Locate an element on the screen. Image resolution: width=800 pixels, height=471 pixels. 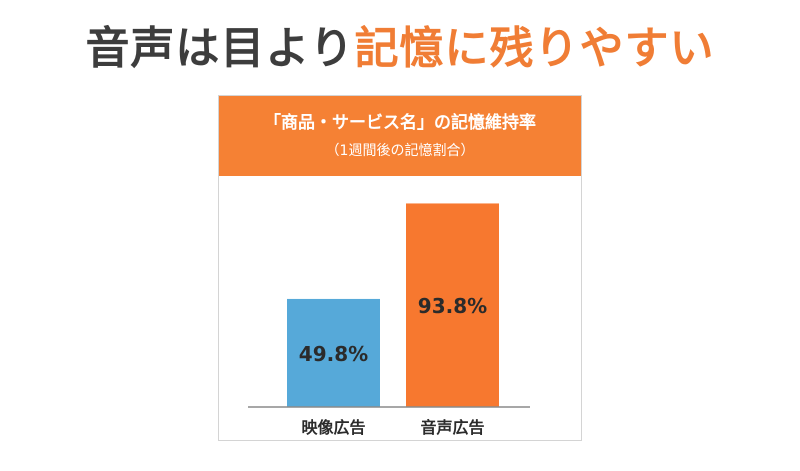
bar-value-label: 49.8% is located at coordinates (333, 354).